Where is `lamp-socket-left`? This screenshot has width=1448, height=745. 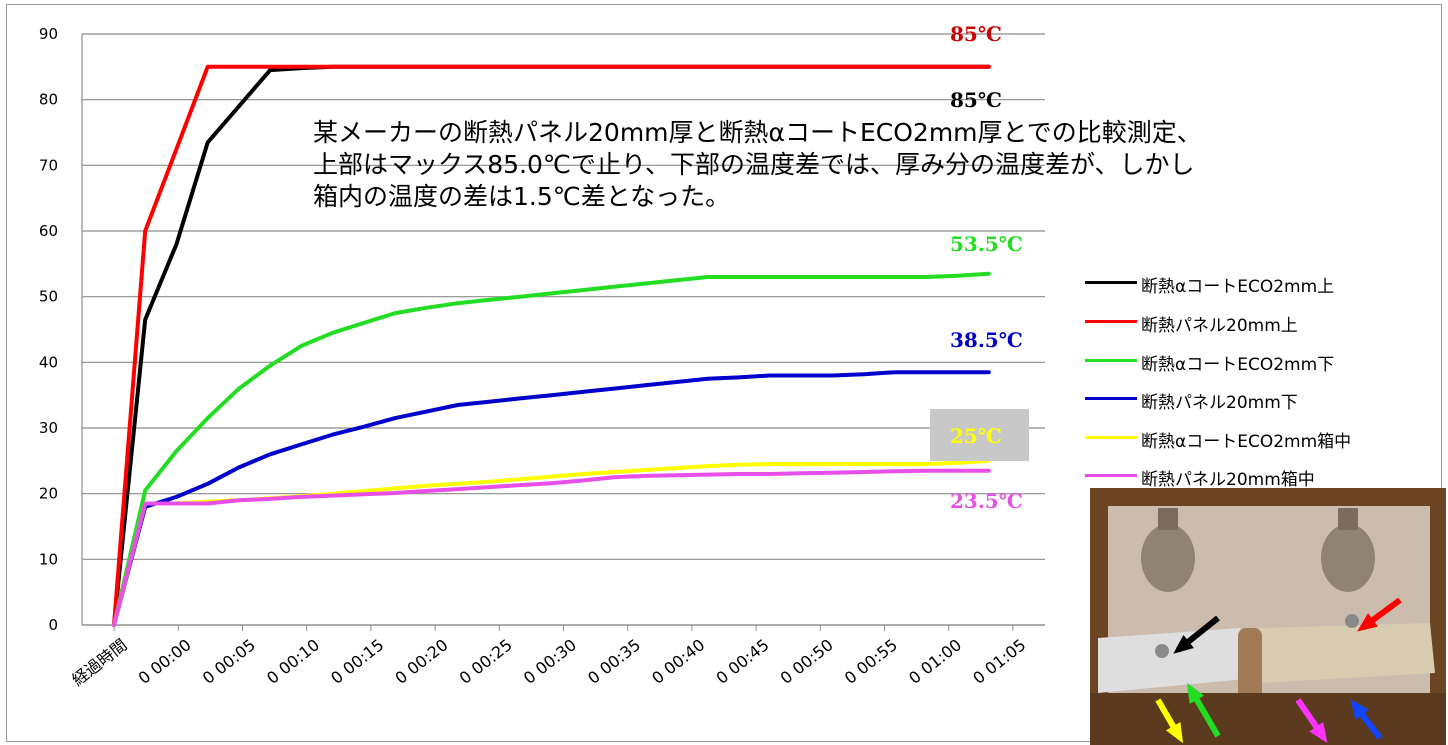
lamp-socket-left is located at coordinates (1168, 519).